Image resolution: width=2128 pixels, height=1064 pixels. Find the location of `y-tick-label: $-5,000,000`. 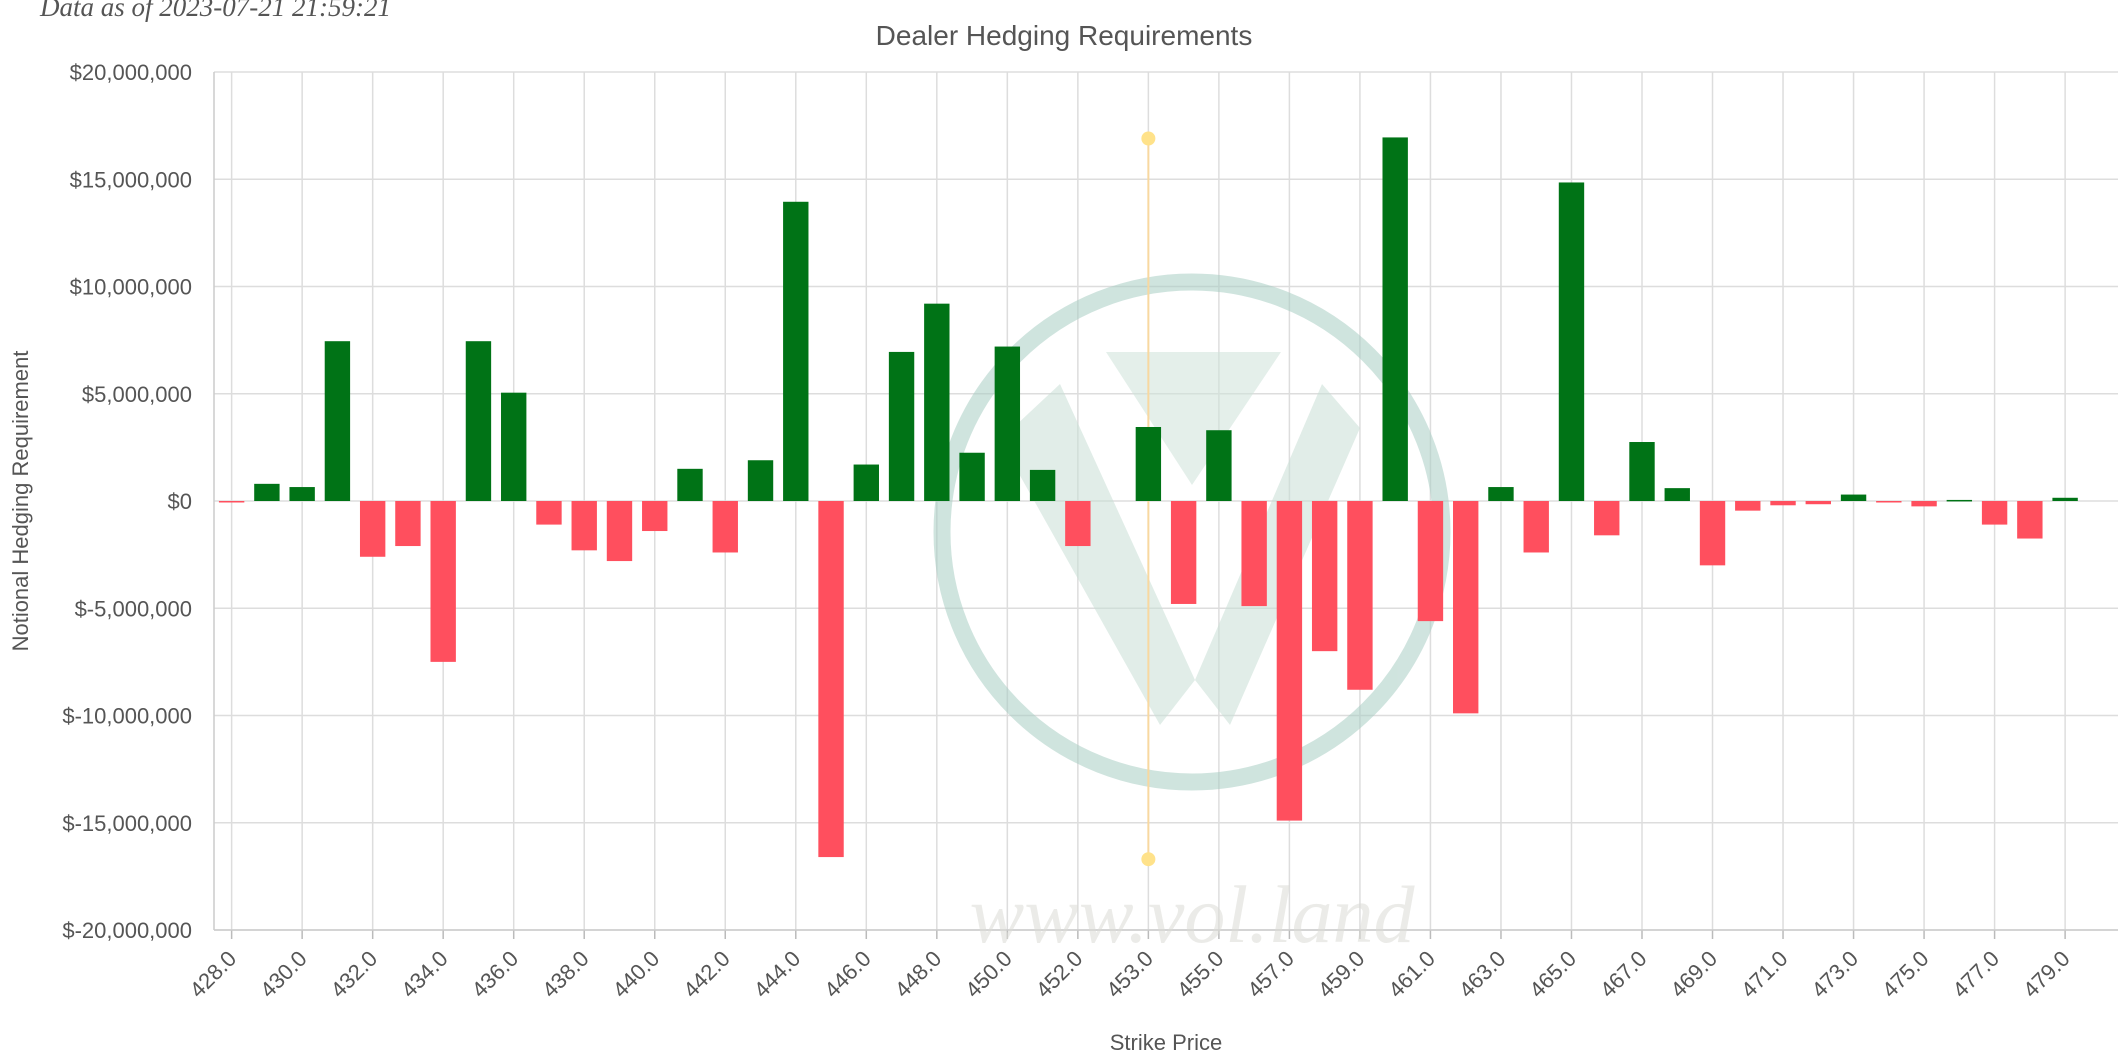

y-tick-label: $-5,000,000 is located at coordinates (133, 608).